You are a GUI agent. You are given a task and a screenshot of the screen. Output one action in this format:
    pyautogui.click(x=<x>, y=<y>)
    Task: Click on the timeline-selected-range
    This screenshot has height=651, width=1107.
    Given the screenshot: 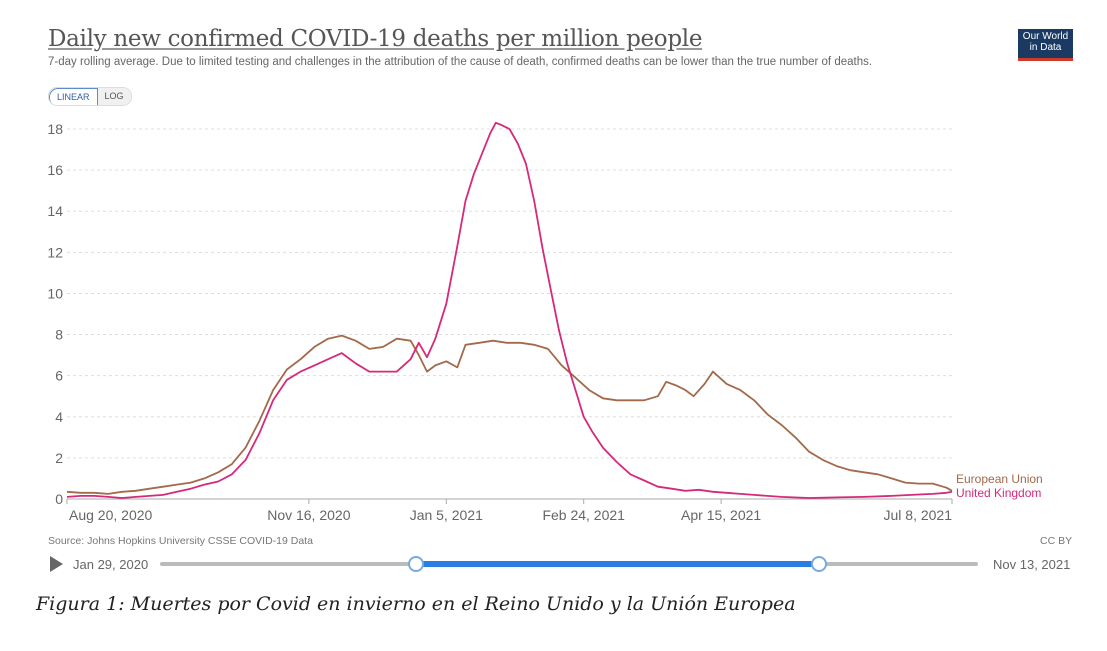 What is the action you would take?
    pyautogui.click(x=618, y=564)
    